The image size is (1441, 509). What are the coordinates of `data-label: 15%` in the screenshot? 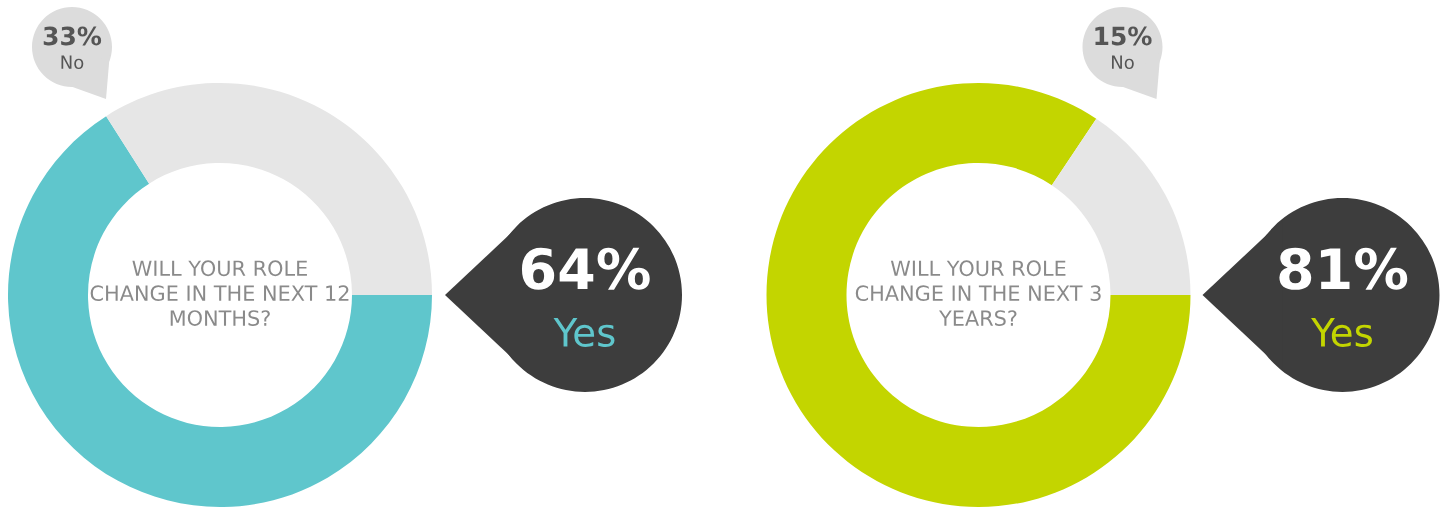 It's located at (1123, 36).